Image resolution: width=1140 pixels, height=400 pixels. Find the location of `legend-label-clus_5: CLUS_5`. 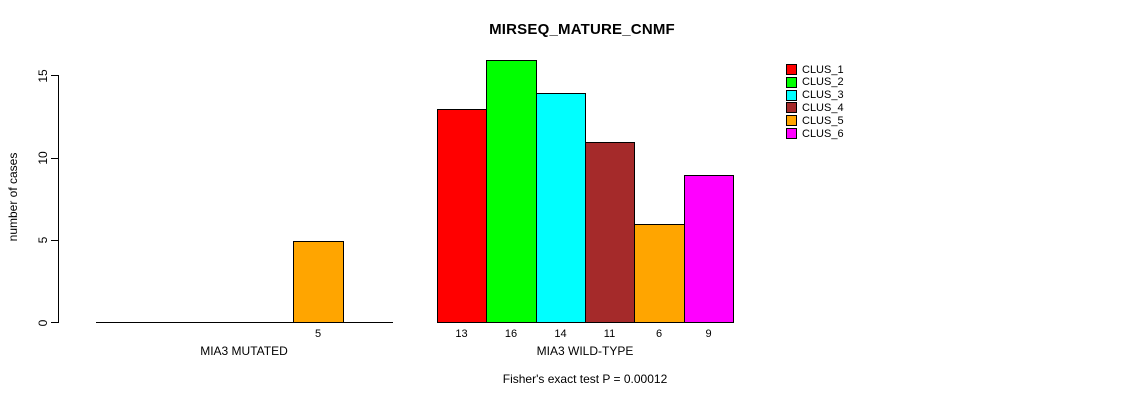

legend-label-clus_5: CLUS_5 is located at coordinates (823, 120).